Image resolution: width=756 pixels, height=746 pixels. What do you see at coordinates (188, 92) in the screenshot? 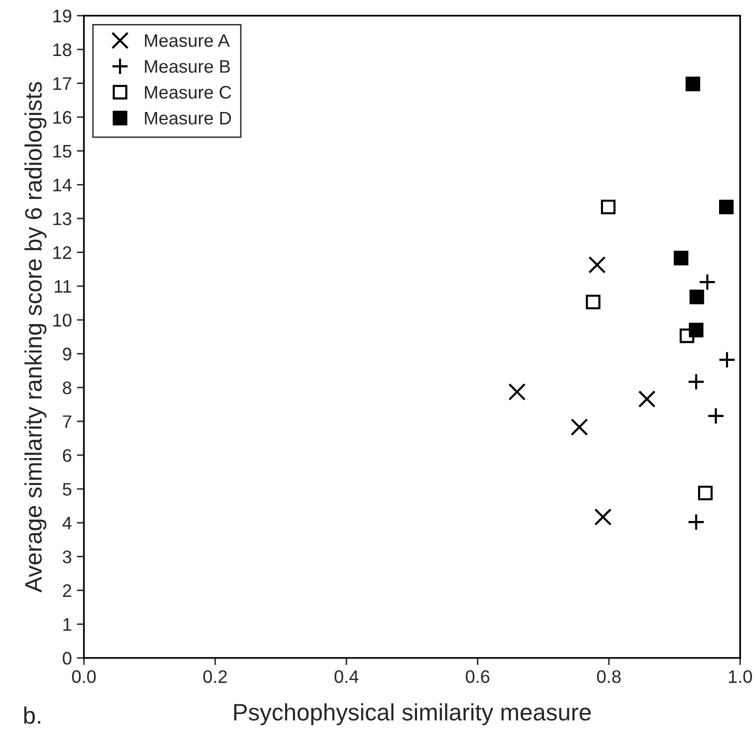
I see `legend-label: Measure C` at bounding box center [188, 92].